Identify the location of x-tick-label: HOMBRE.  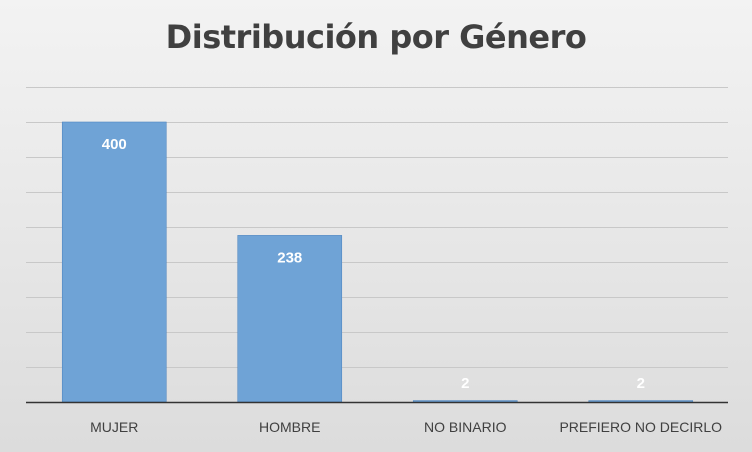
(289, 427).